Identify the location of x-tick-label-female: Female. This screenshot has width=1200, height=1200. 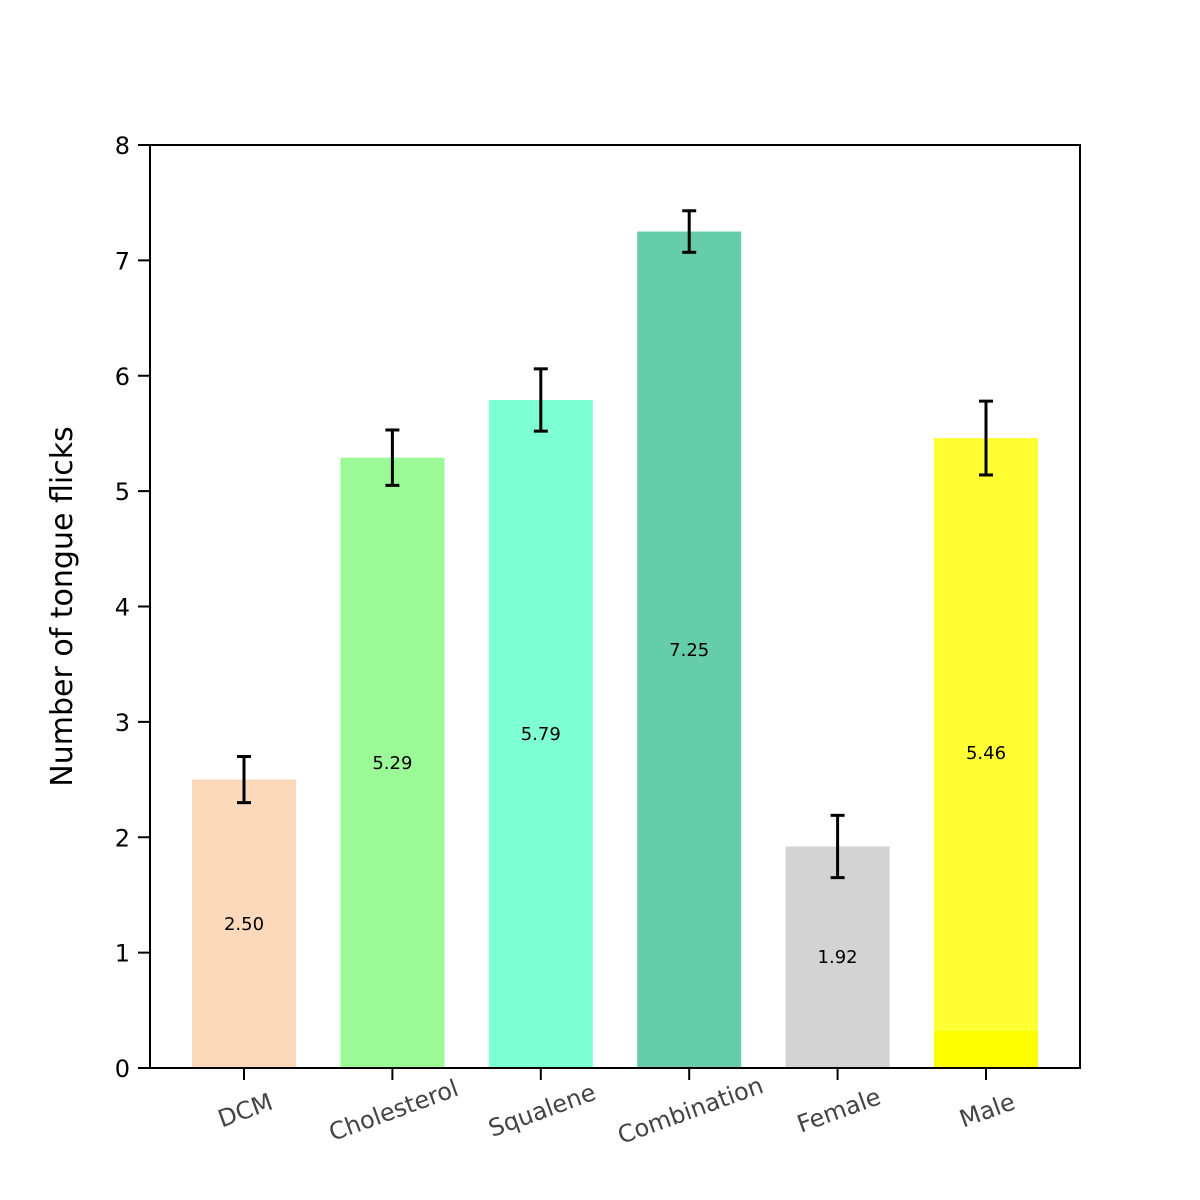
(838, 1110).